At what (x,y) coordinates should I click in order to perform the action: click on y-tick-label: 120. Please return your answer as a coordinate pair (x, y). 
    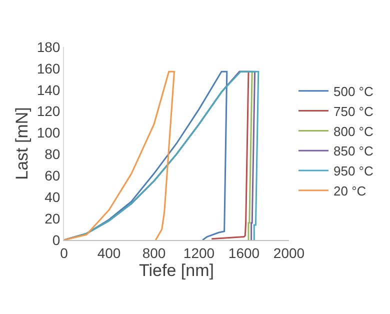
    Looking at the image, I should click on (48, 111).